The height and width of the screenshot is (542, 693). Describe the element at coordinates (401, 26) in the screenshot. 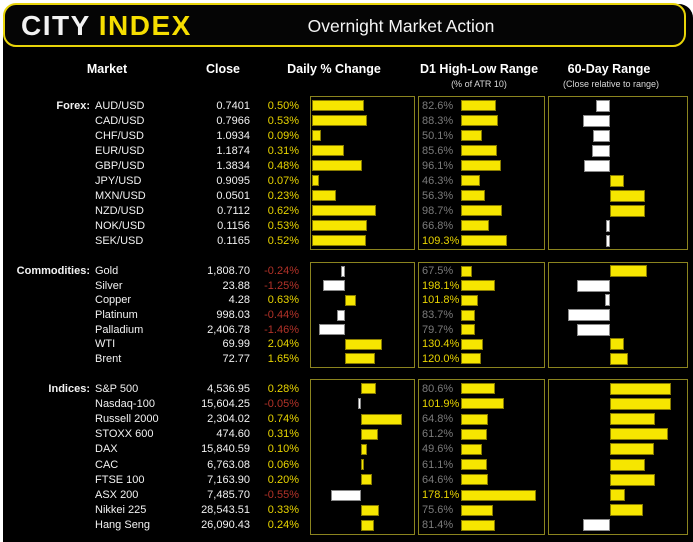

I see `page-title: Overnight Market Action` at that location.